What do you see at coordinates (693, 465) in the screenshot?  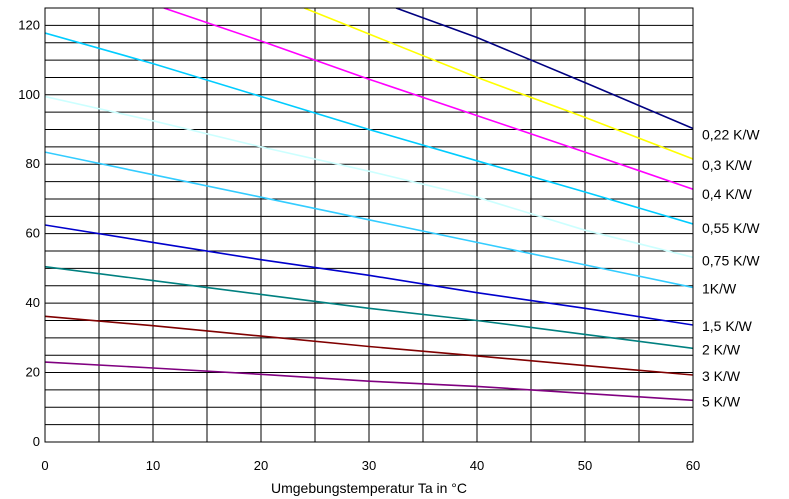 I see `x-tick-label: 60` at bounding box center [693, 465].